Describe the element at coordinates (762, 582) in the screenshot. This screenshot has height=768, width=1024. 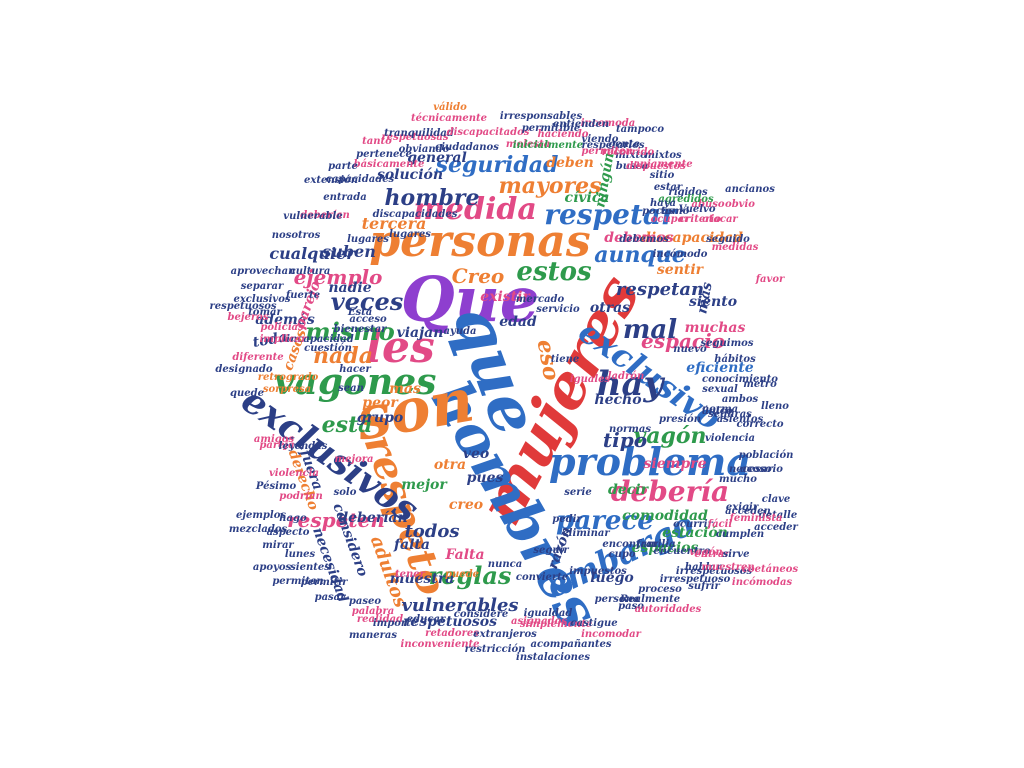
I see `word-185: incómodas` at that location.